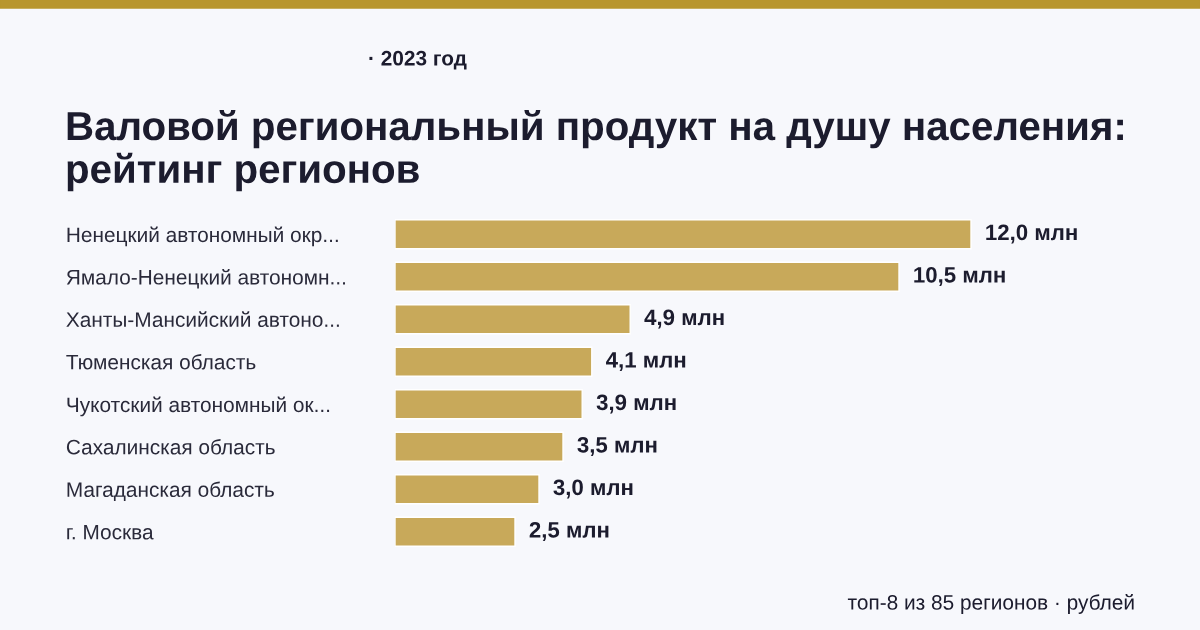 This screenshot has width=1200, height=630. I want to click on text: топ-8 из 85 регионов · рублей, so click(990, 604).